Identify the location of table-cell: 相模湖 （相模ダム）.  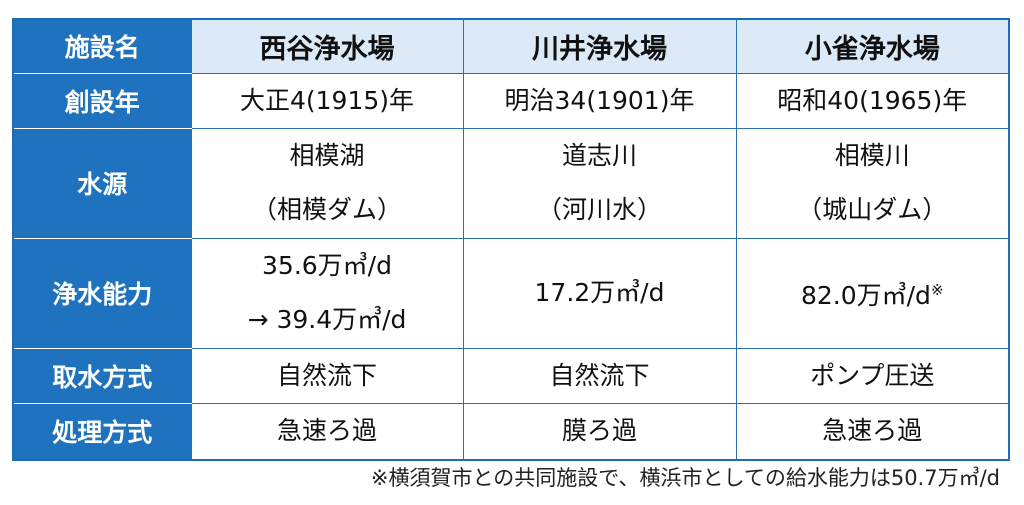
(327, 183).